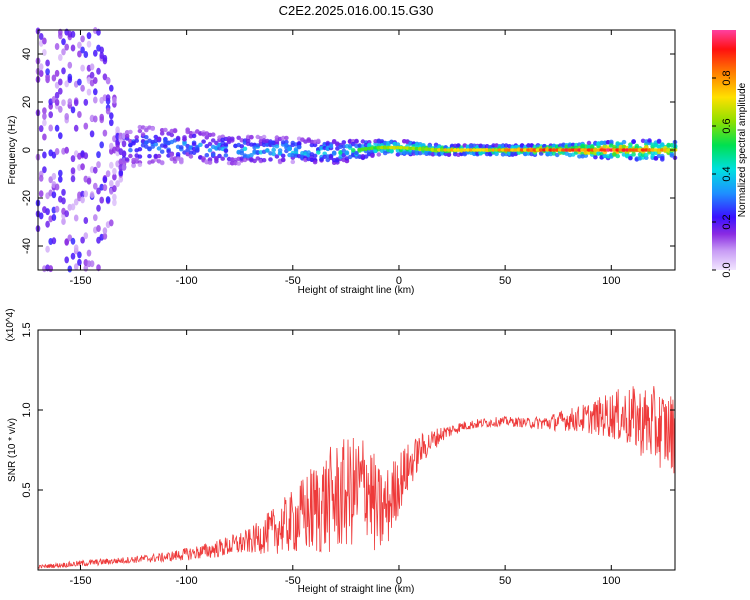 This screenshot has height=600, width=750. Describe the element at coordinates (293, 281) in the screenshot. I see `x-tick-label: -50` at that location.